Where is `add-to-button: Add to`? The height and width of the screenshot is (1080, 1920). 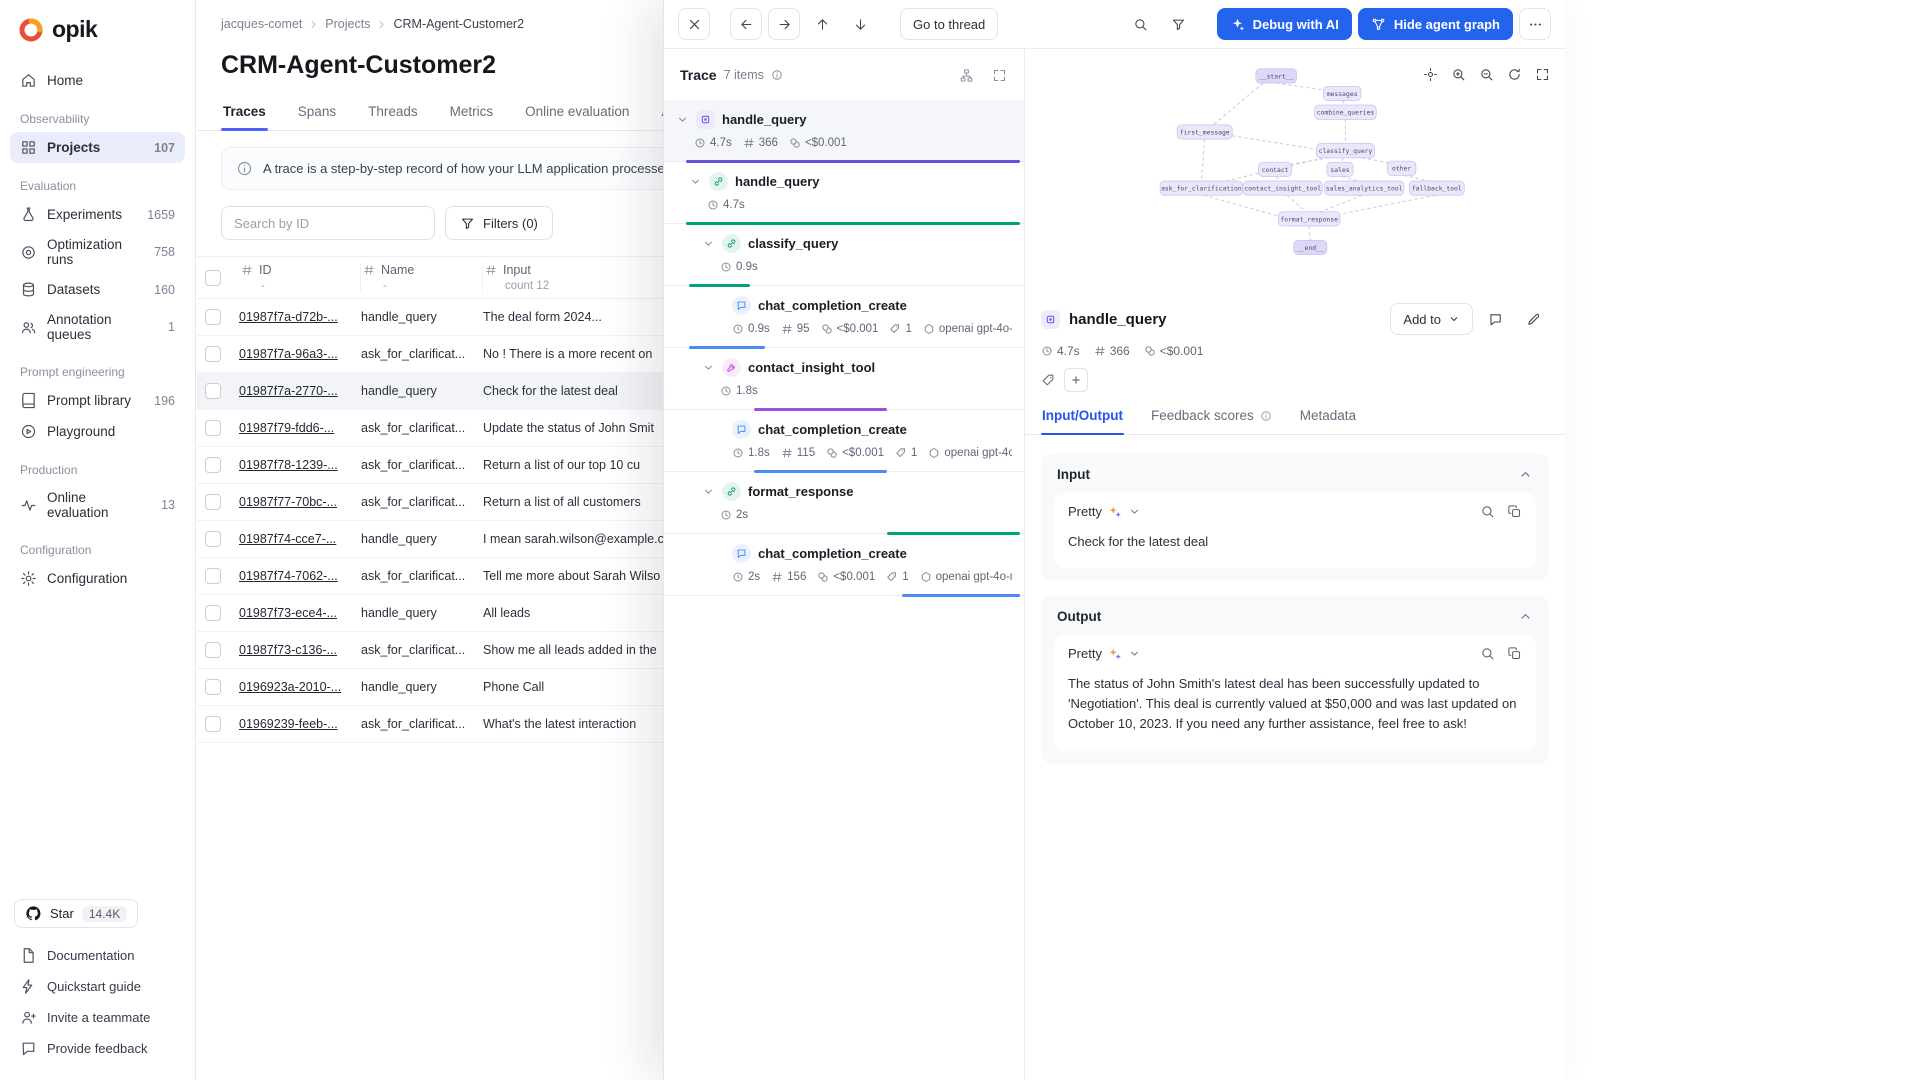 add-to-button: Add to is located at coordinates (1431, 319).